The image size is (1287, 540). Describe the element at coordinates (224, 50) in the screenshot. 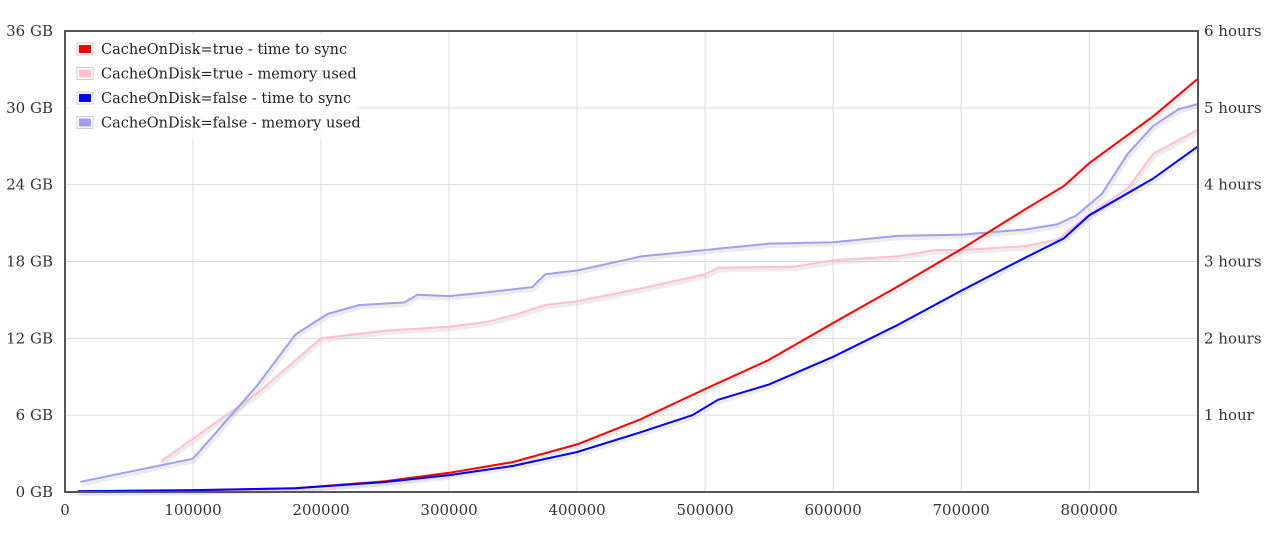

I see `legend-entry-label: CacheOnDisk=true - time to sync` at that location.